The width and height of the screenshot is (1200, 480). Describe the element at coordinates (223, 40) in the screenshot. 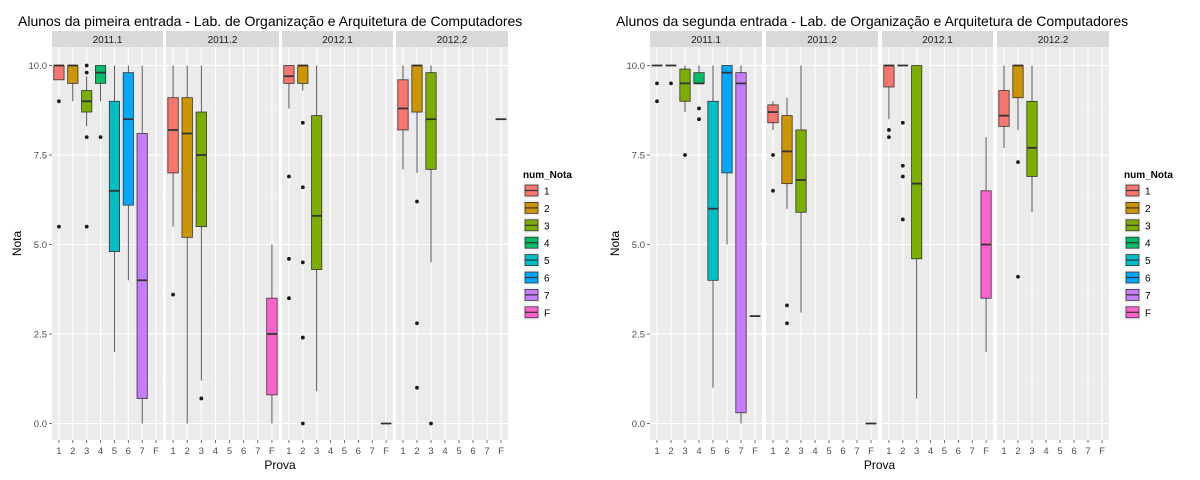

I see `facet-label: 2011.2` at that location.